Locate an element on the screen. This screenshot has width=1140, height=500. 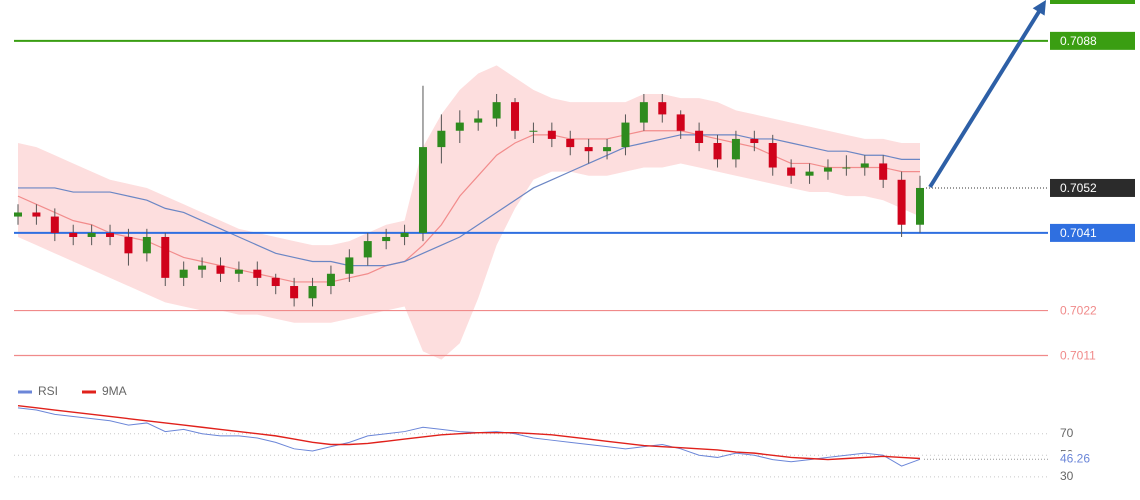
last-price-badge is located at coordinates (1092, 187).